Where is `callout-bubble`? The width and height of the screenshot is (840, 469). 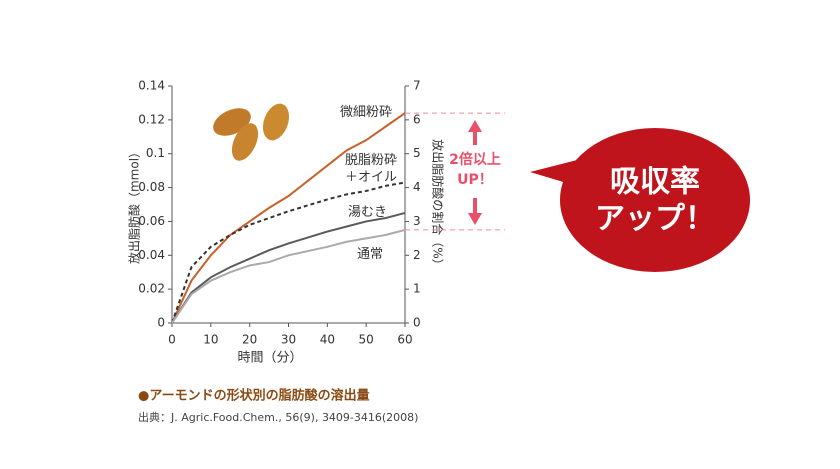 callout-bubble is located at coordinates (655, 200).